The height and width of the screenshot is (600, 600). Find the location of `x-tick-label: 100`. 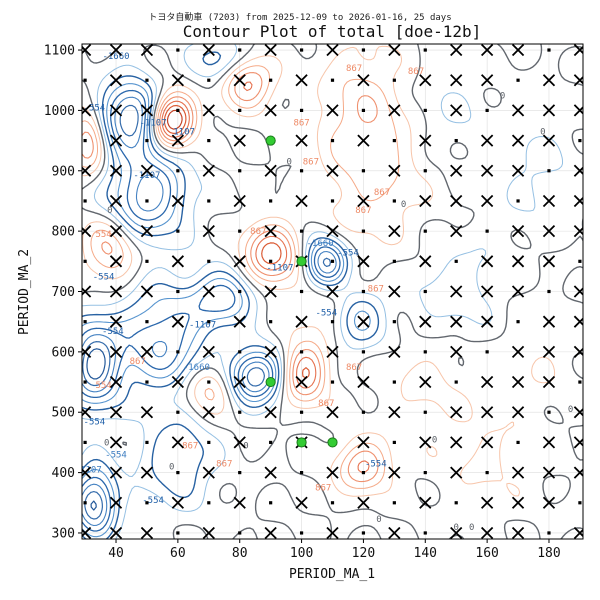

x-tick-label: 100 is located at coordinates (301, 553).